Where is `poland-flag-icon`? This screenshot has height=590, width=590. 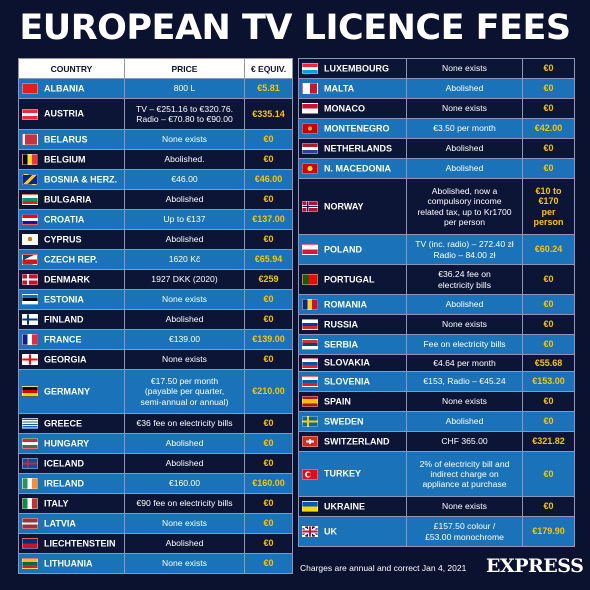 poland-flag-icon is located at coordinates (310, 250).